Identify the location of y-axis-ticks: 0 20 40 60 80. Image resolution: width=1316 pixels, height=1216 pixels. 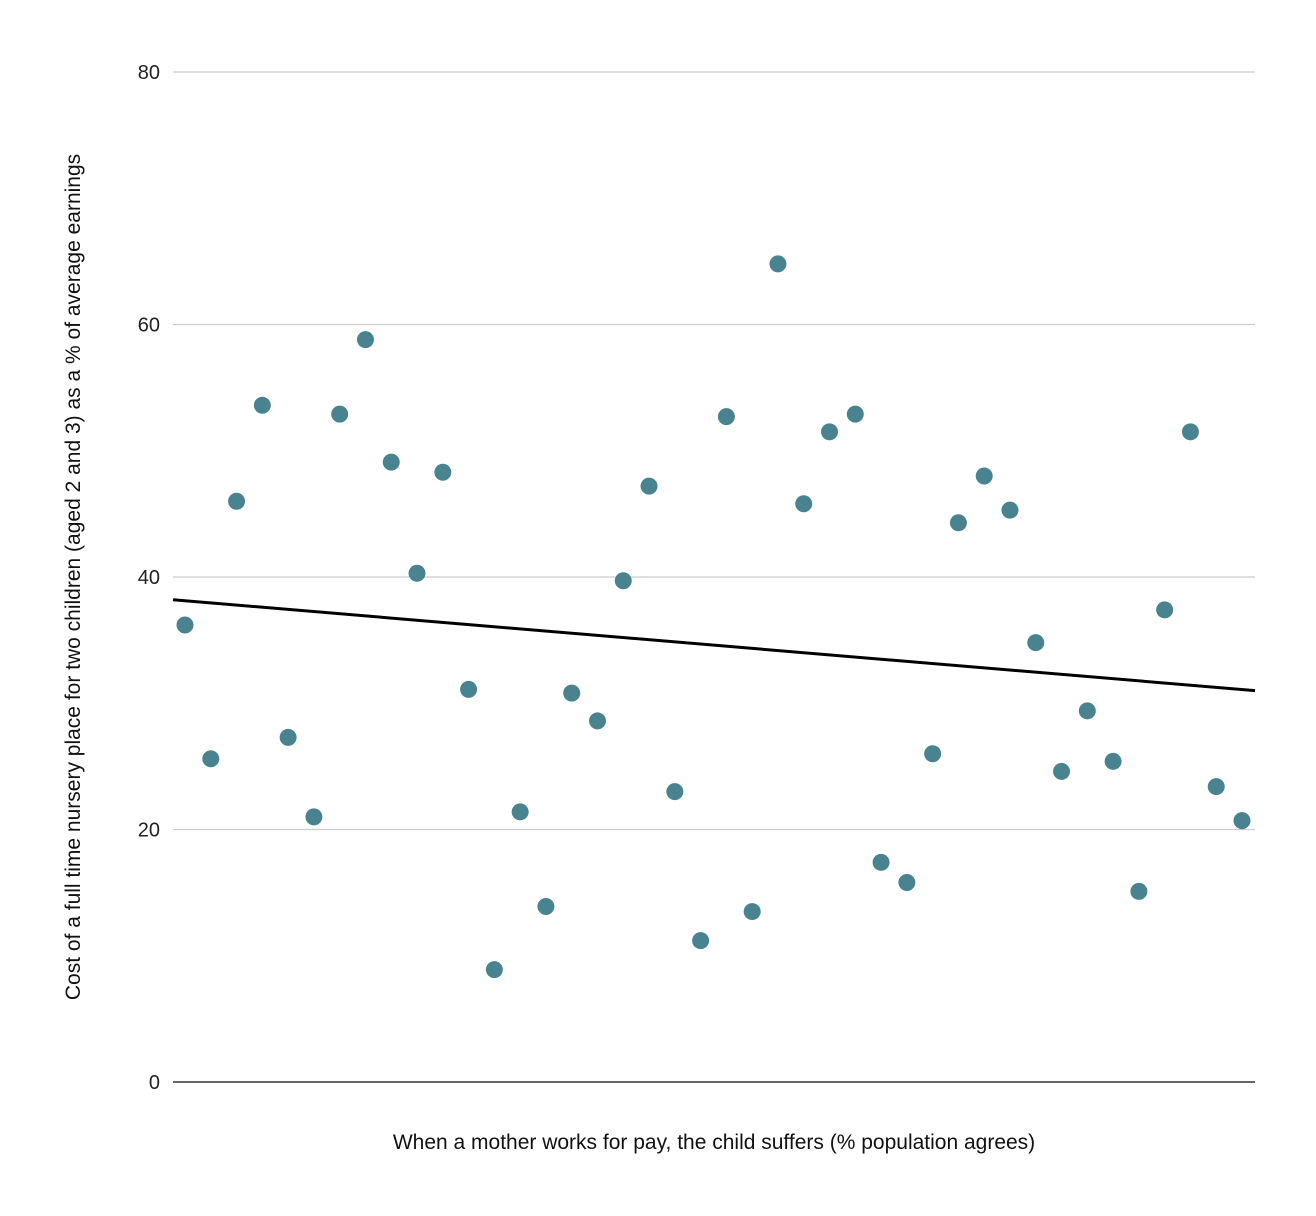
(149, 578).